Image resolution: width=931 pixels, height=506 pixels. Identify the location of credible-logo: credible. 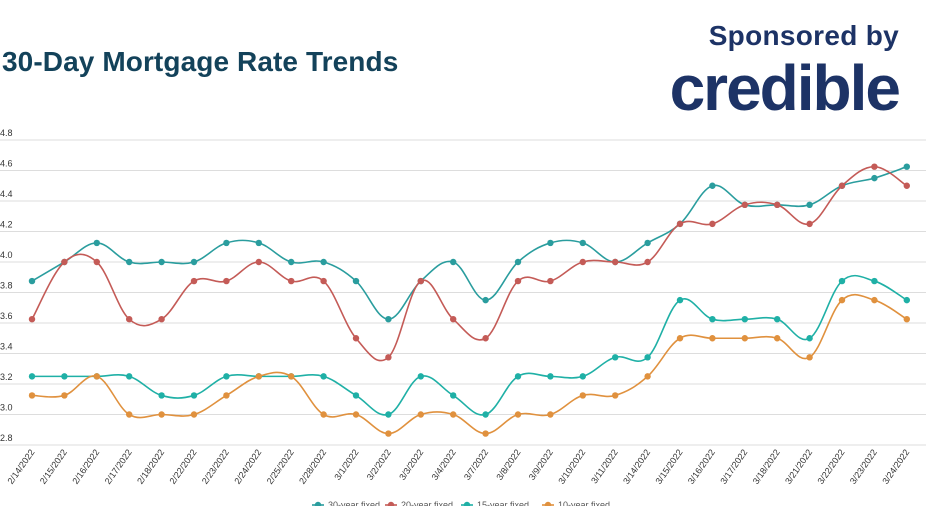
(785, 88).